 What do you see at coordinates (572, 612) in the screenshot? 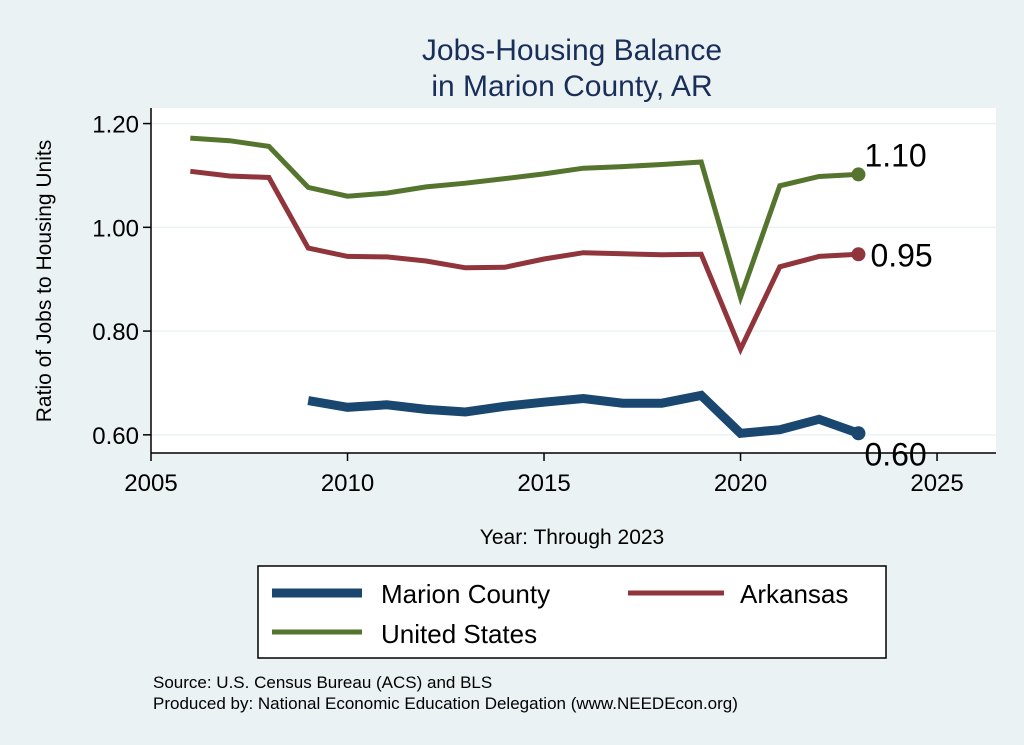
I see `legend-box` at bounding box center [572, 612].